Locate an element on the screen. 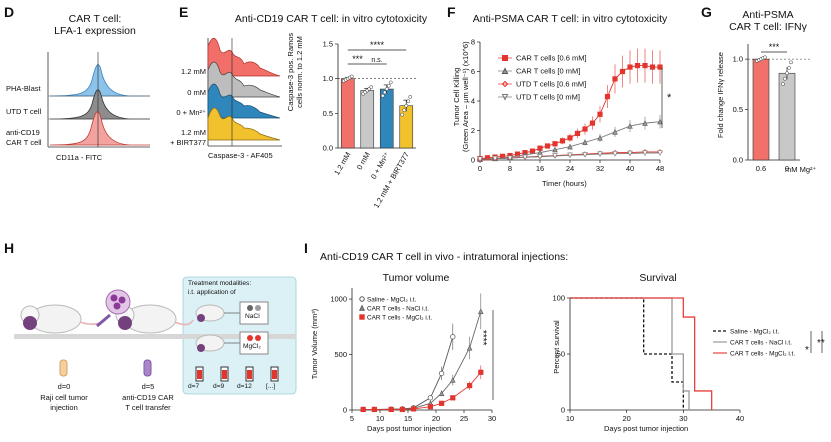  cart-cell-icon is located at coordinates (118, 302).